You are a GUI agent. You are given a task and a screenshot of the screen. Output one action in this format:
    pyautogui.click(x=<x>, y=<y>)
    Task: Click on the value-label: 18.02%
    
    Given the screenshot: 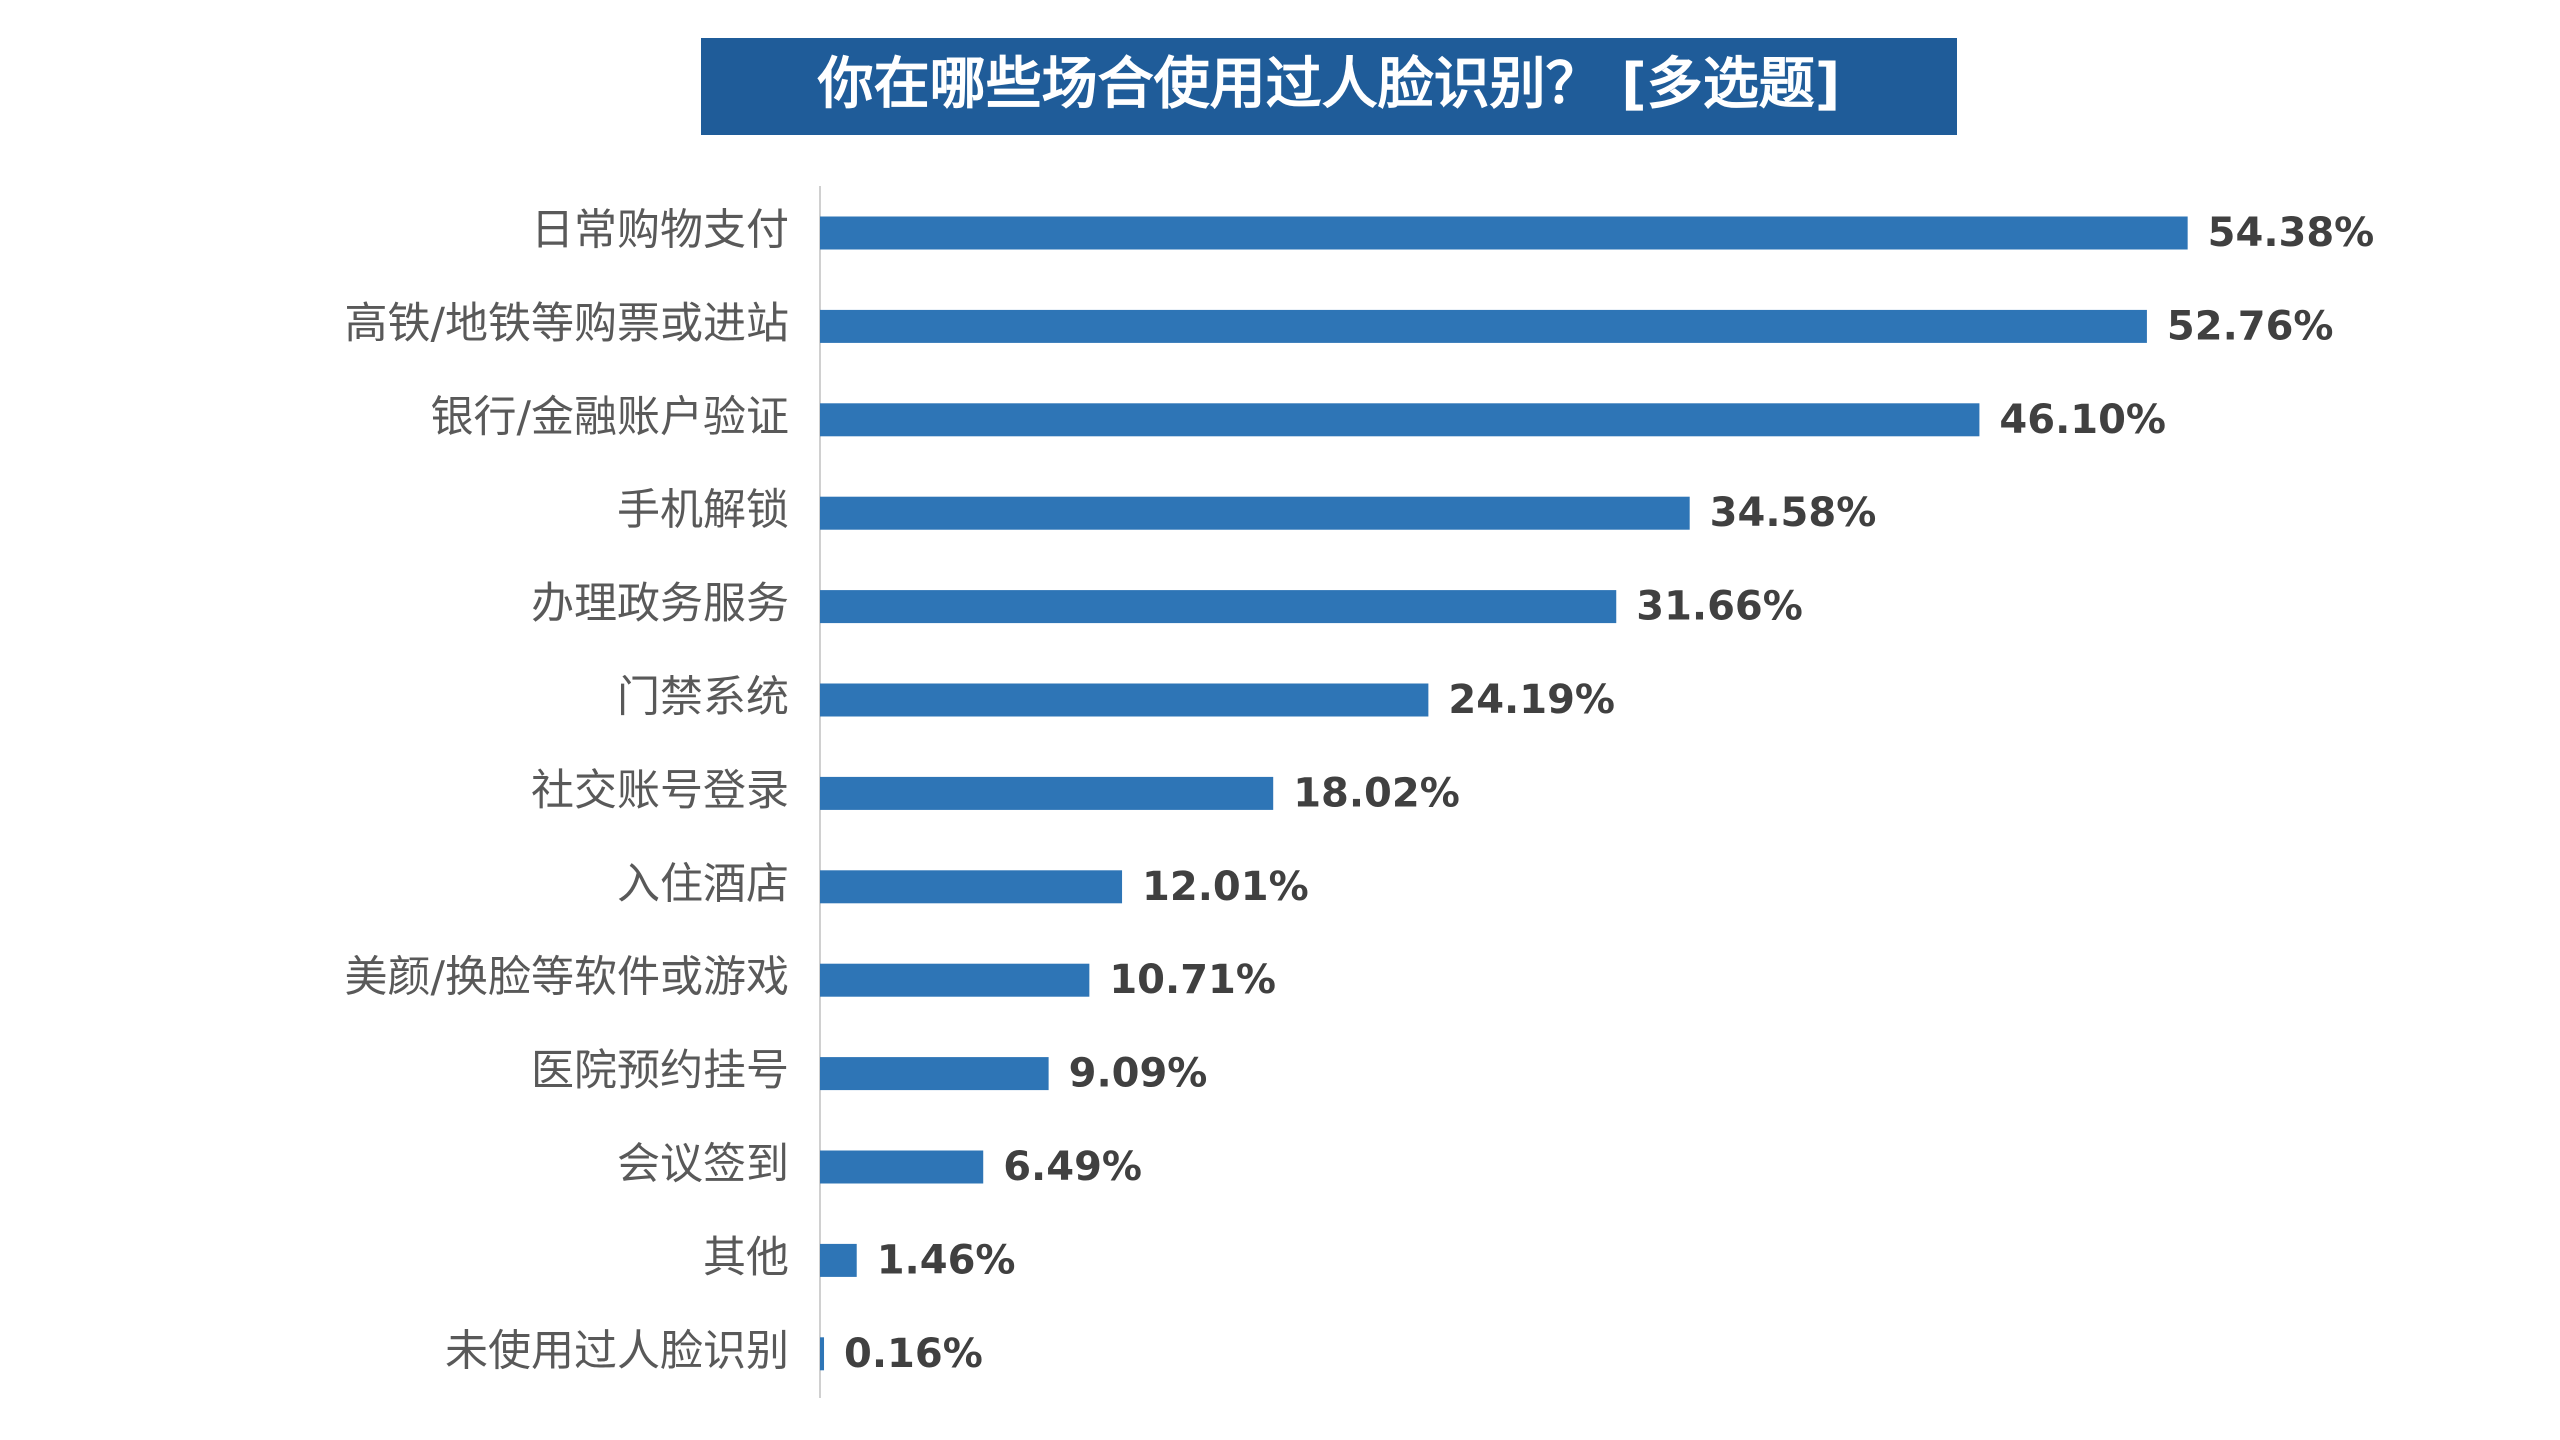 What is the action you would take?
    pyautogui.click(x=1376, y=793)
    